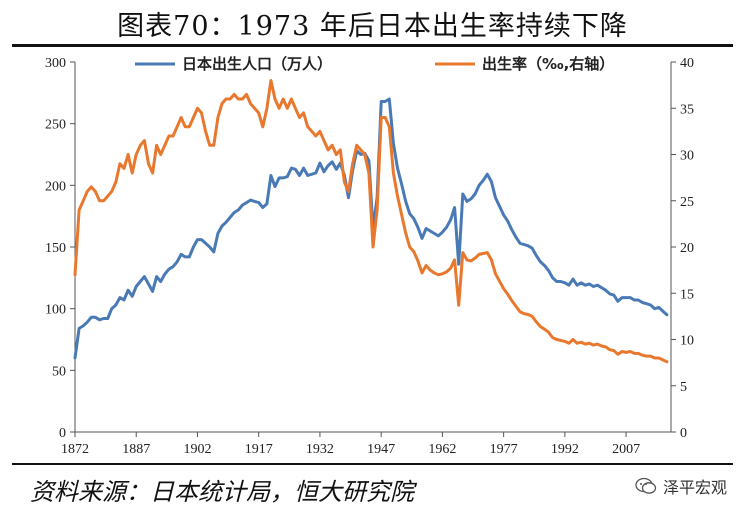  Describe the element at coordinates (257, 64) in the screenshot. I see `legend-label: 日本出生人口（万人）` at that location.